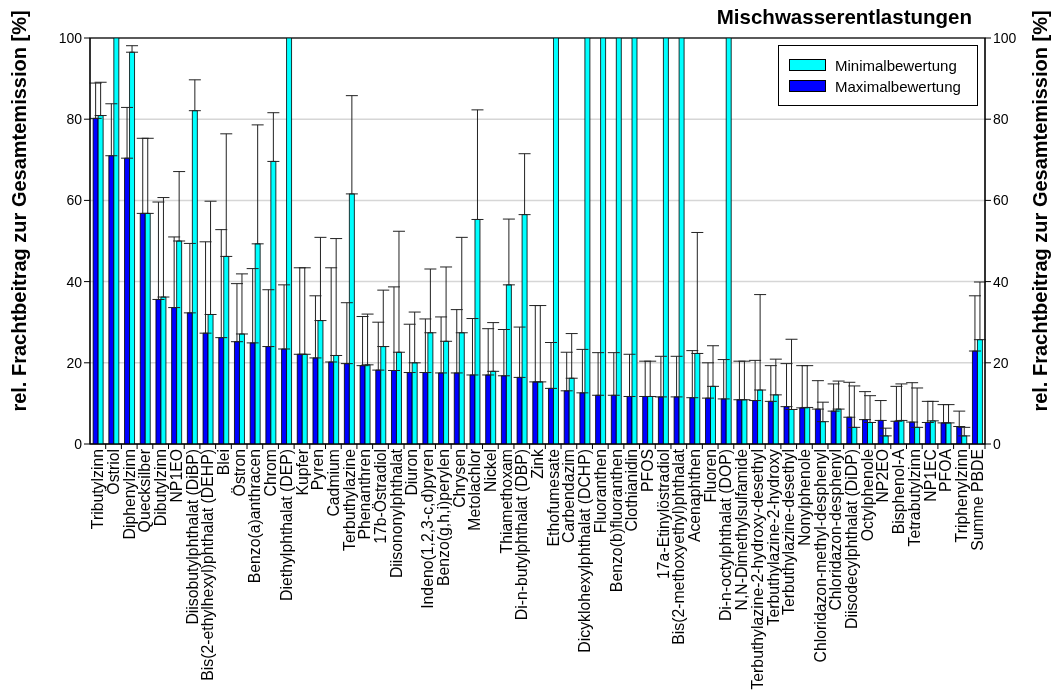 This screenshot has height=700, width=1055. I want to click on x-tick-label: Diisobutylphthalat (DiBP), so click(192, 537).